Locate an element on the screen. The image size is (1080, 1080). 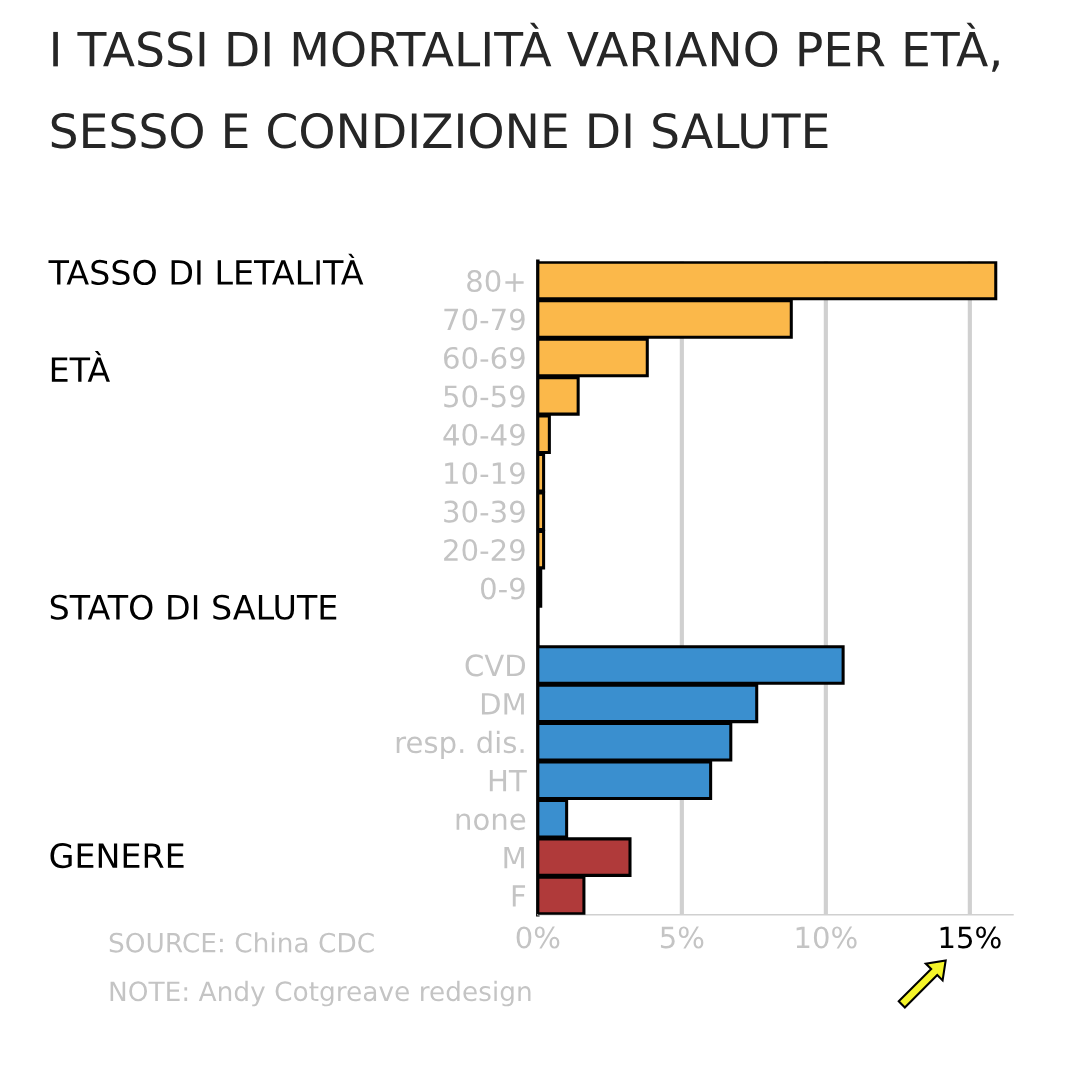
x-tick-label: 5% is located at coordinates (682, 937).